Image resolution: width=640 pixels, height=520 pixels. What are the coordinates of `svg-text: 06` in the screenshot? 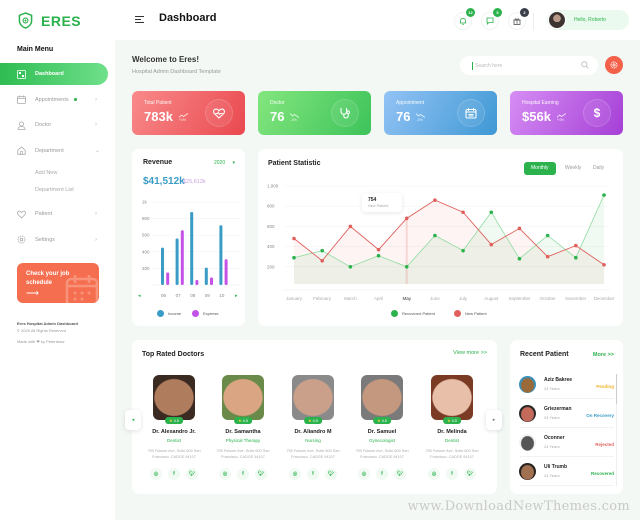 It's located at (164, 295).